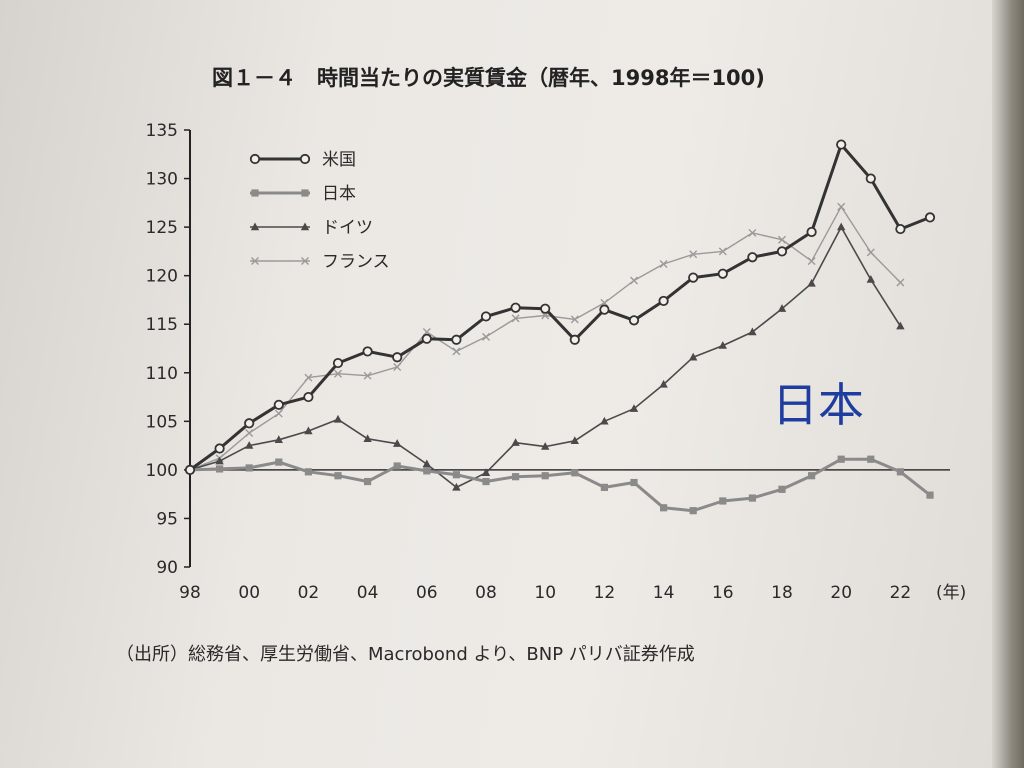 This screenshot has height=768, width=1024. Describe the element at coordinates (162, 471) in the screenshot. I see `y-tick-label: 100` at that location.